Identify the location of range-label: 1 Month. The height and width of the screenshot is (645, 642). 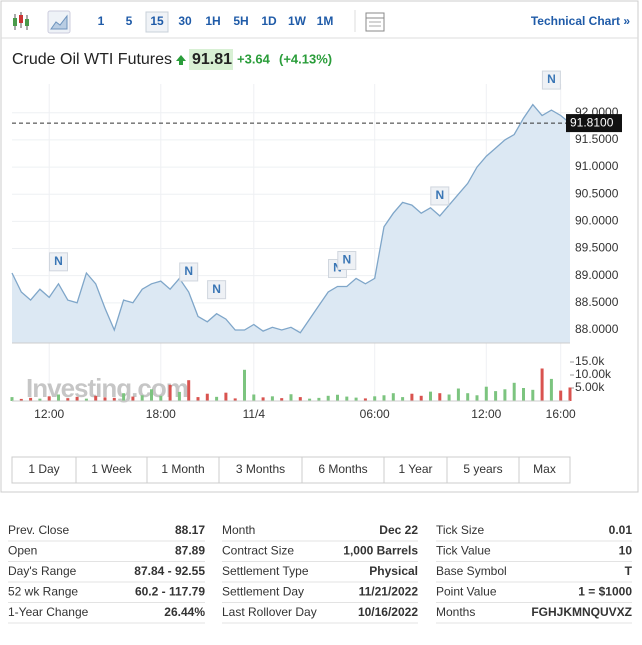
(182, 469).